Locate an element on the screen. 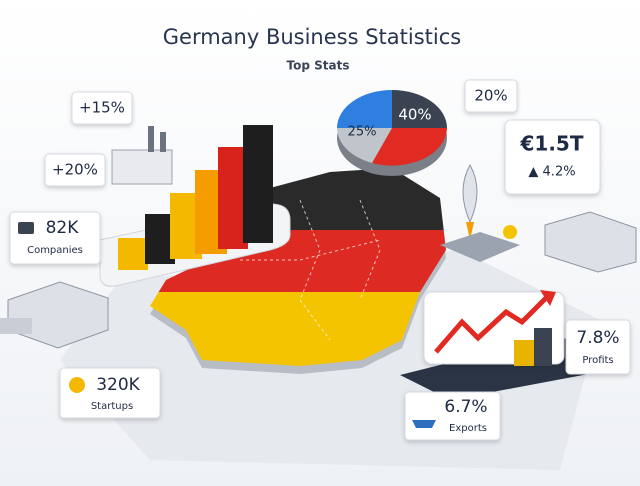  warehouse is located at coordinates (590, 242).